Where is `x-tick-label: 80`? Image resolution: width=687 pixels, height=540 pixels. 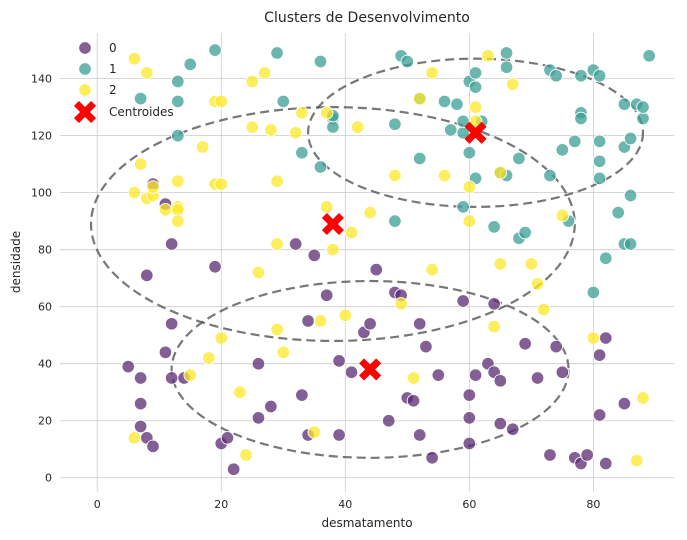
x-tick-label: 80 is located at coordinates (593, 504).